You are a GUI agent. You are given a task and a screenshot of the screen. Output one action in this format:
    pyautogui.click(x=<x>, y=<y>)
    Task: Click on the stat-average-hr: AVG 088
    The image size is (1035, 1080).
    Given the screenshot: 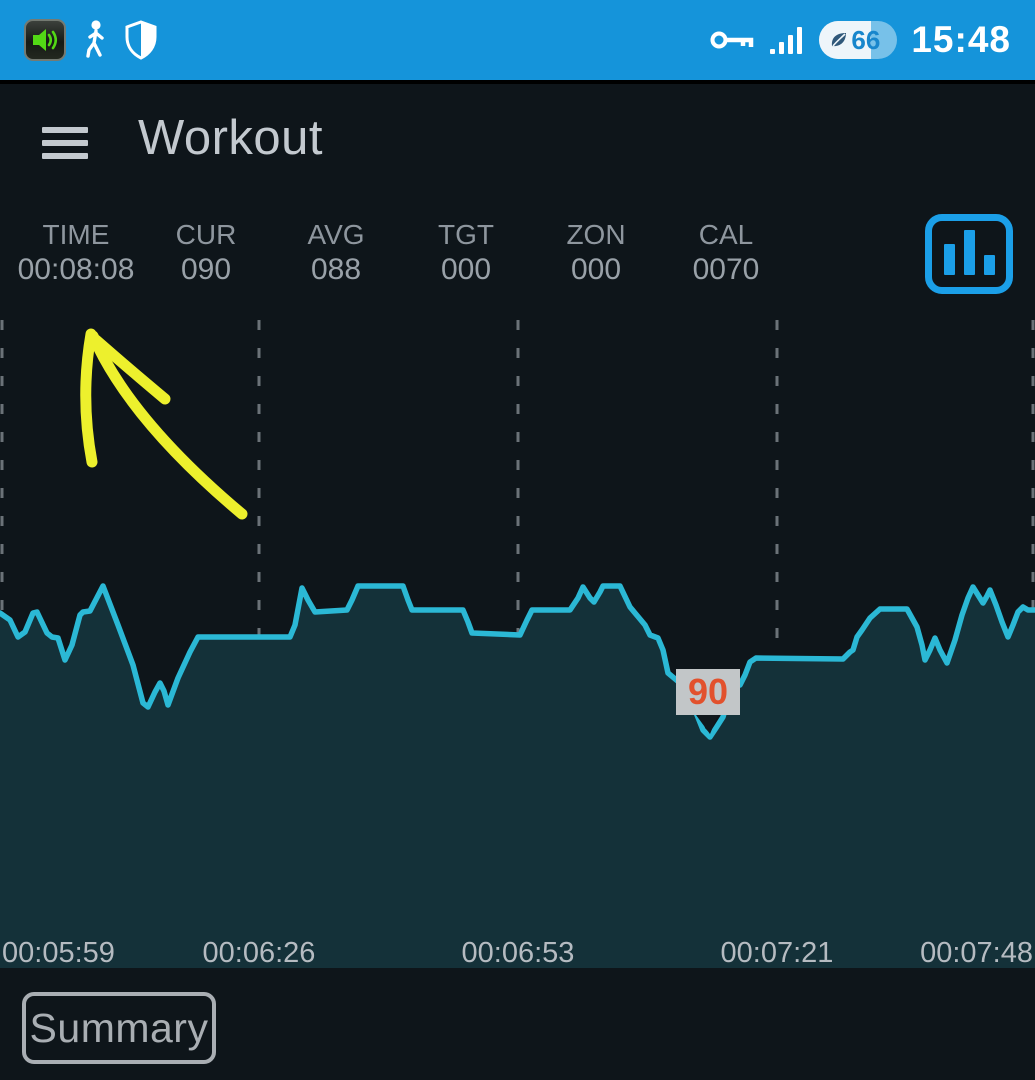 What is the action you would take?
    pyautogui.click(x=336, y=252)
    